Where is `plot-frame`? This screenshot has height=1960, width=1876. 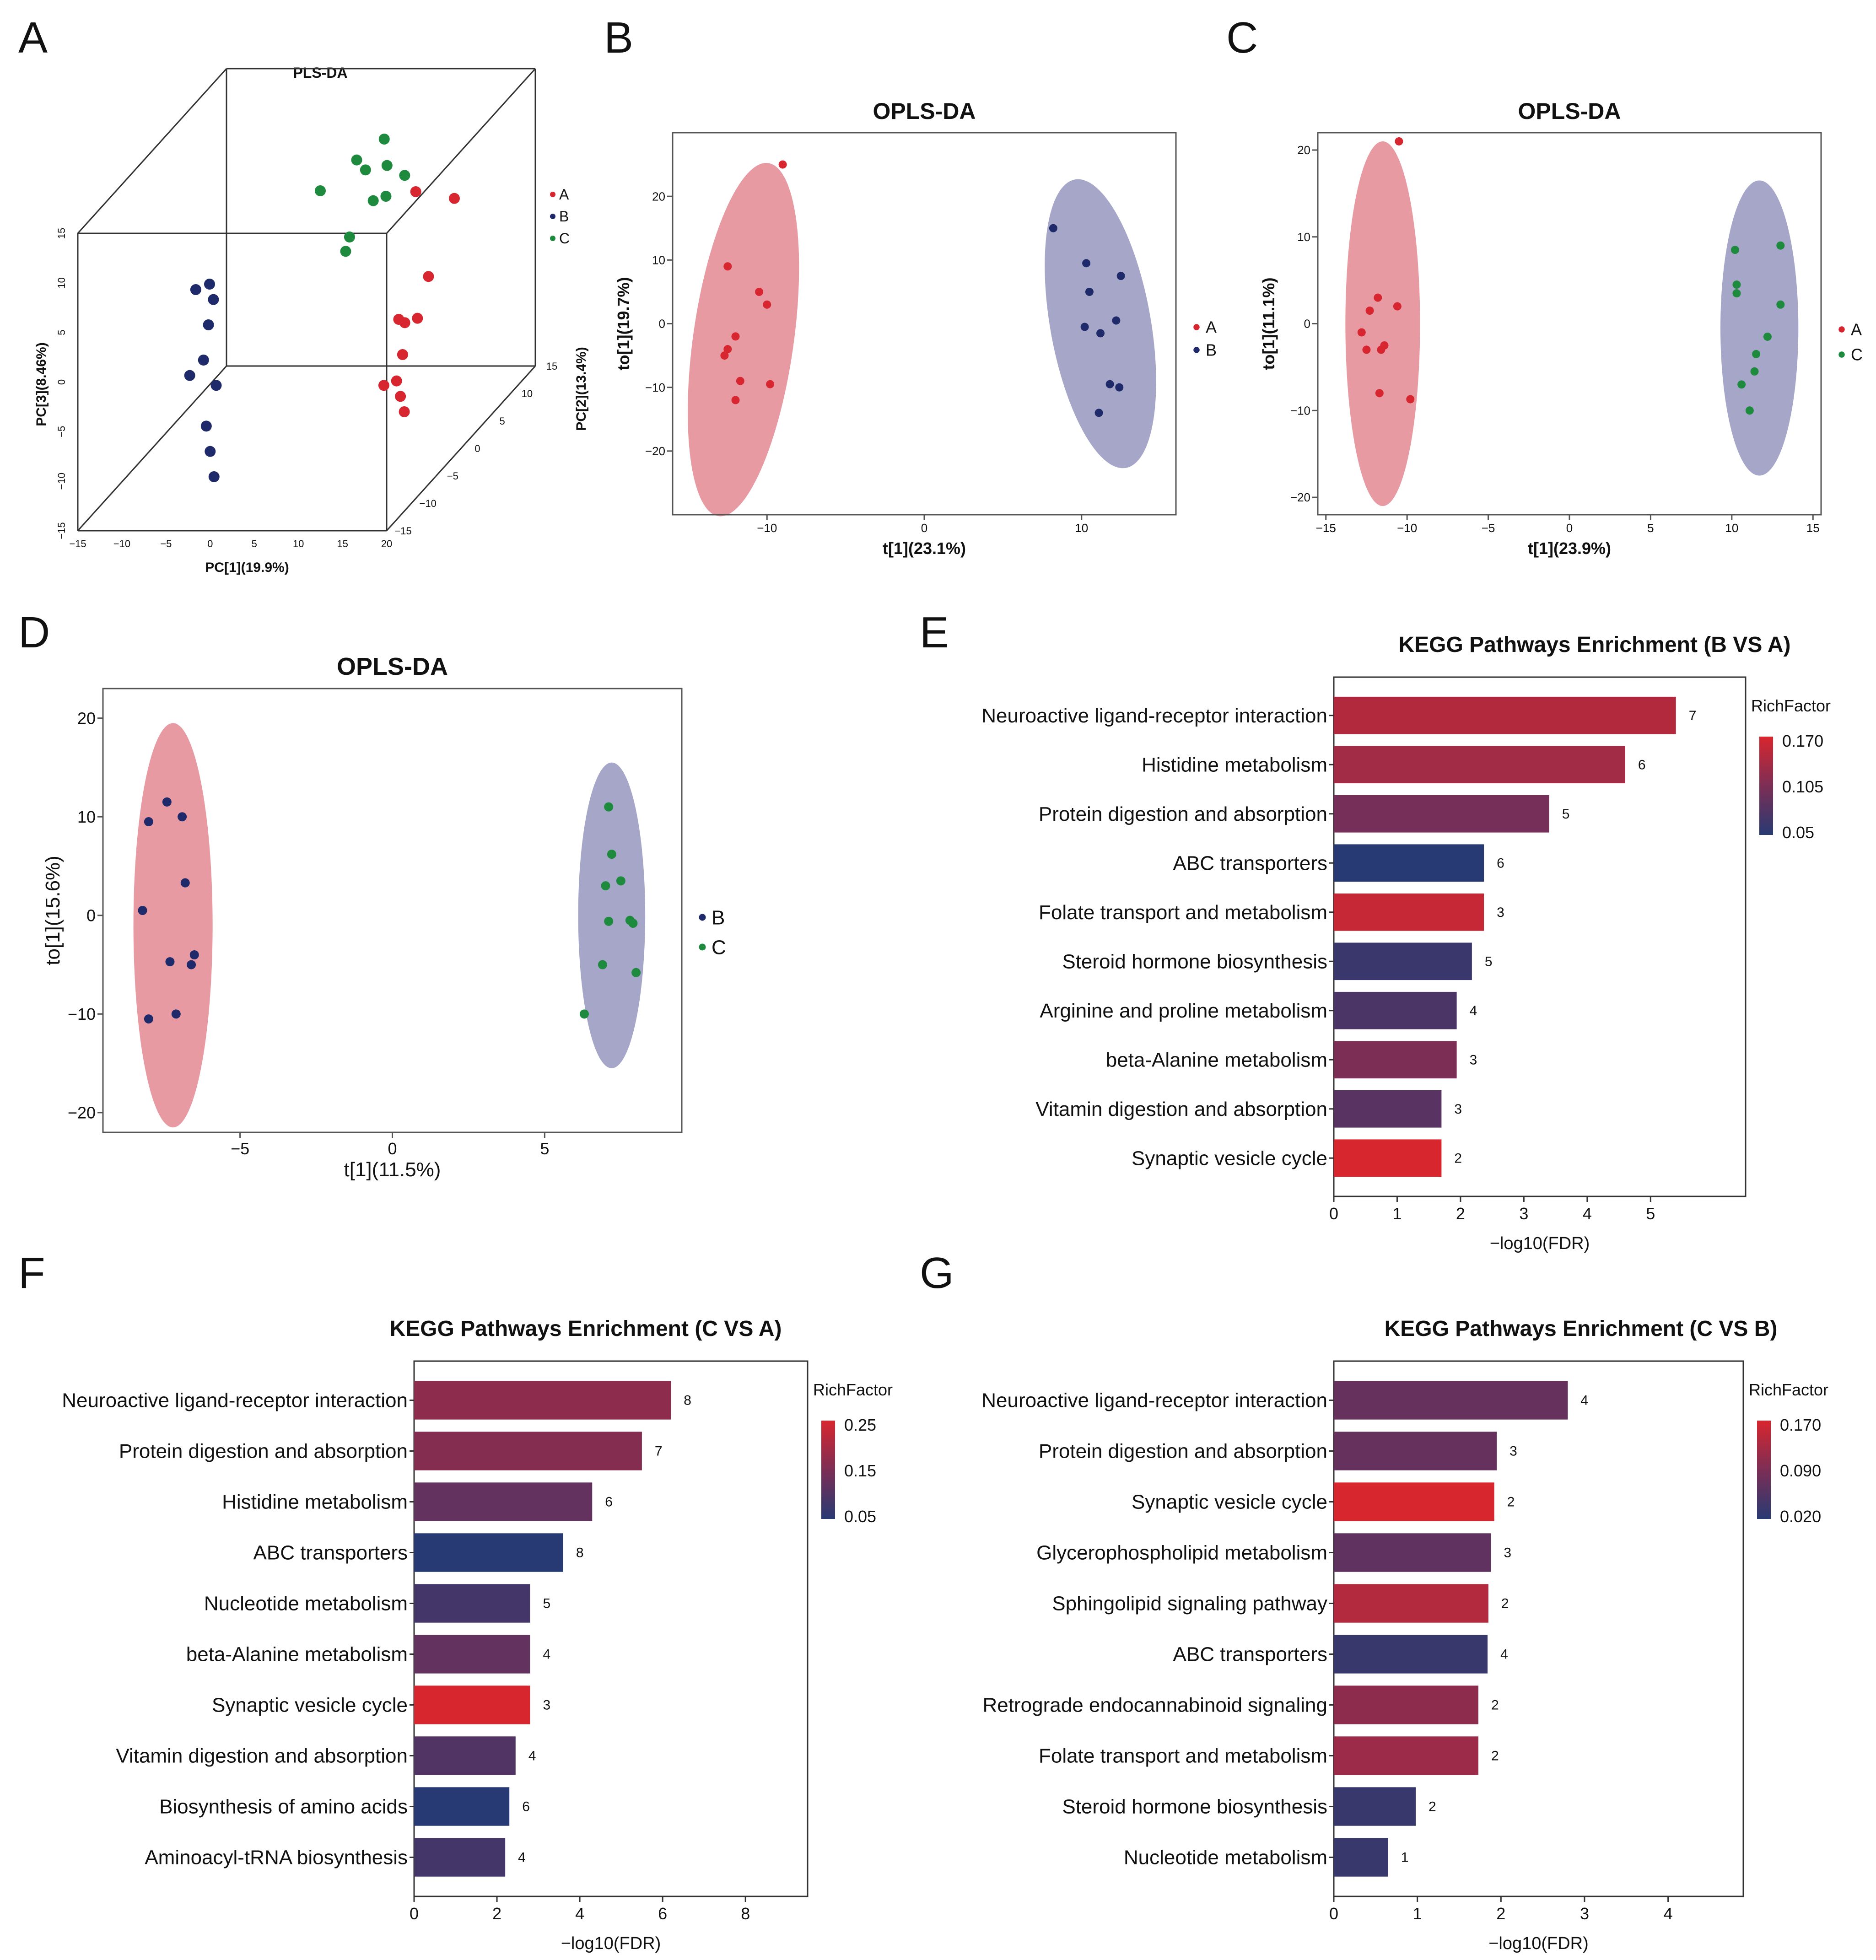 plot-frame is located at coordinates (1538, 1628).